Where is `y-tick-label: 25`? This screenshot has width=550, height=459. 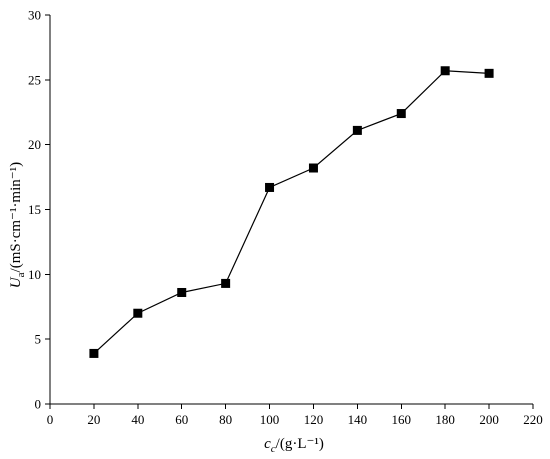
y-tick-label: 25 is located at coordinates (34, 79).